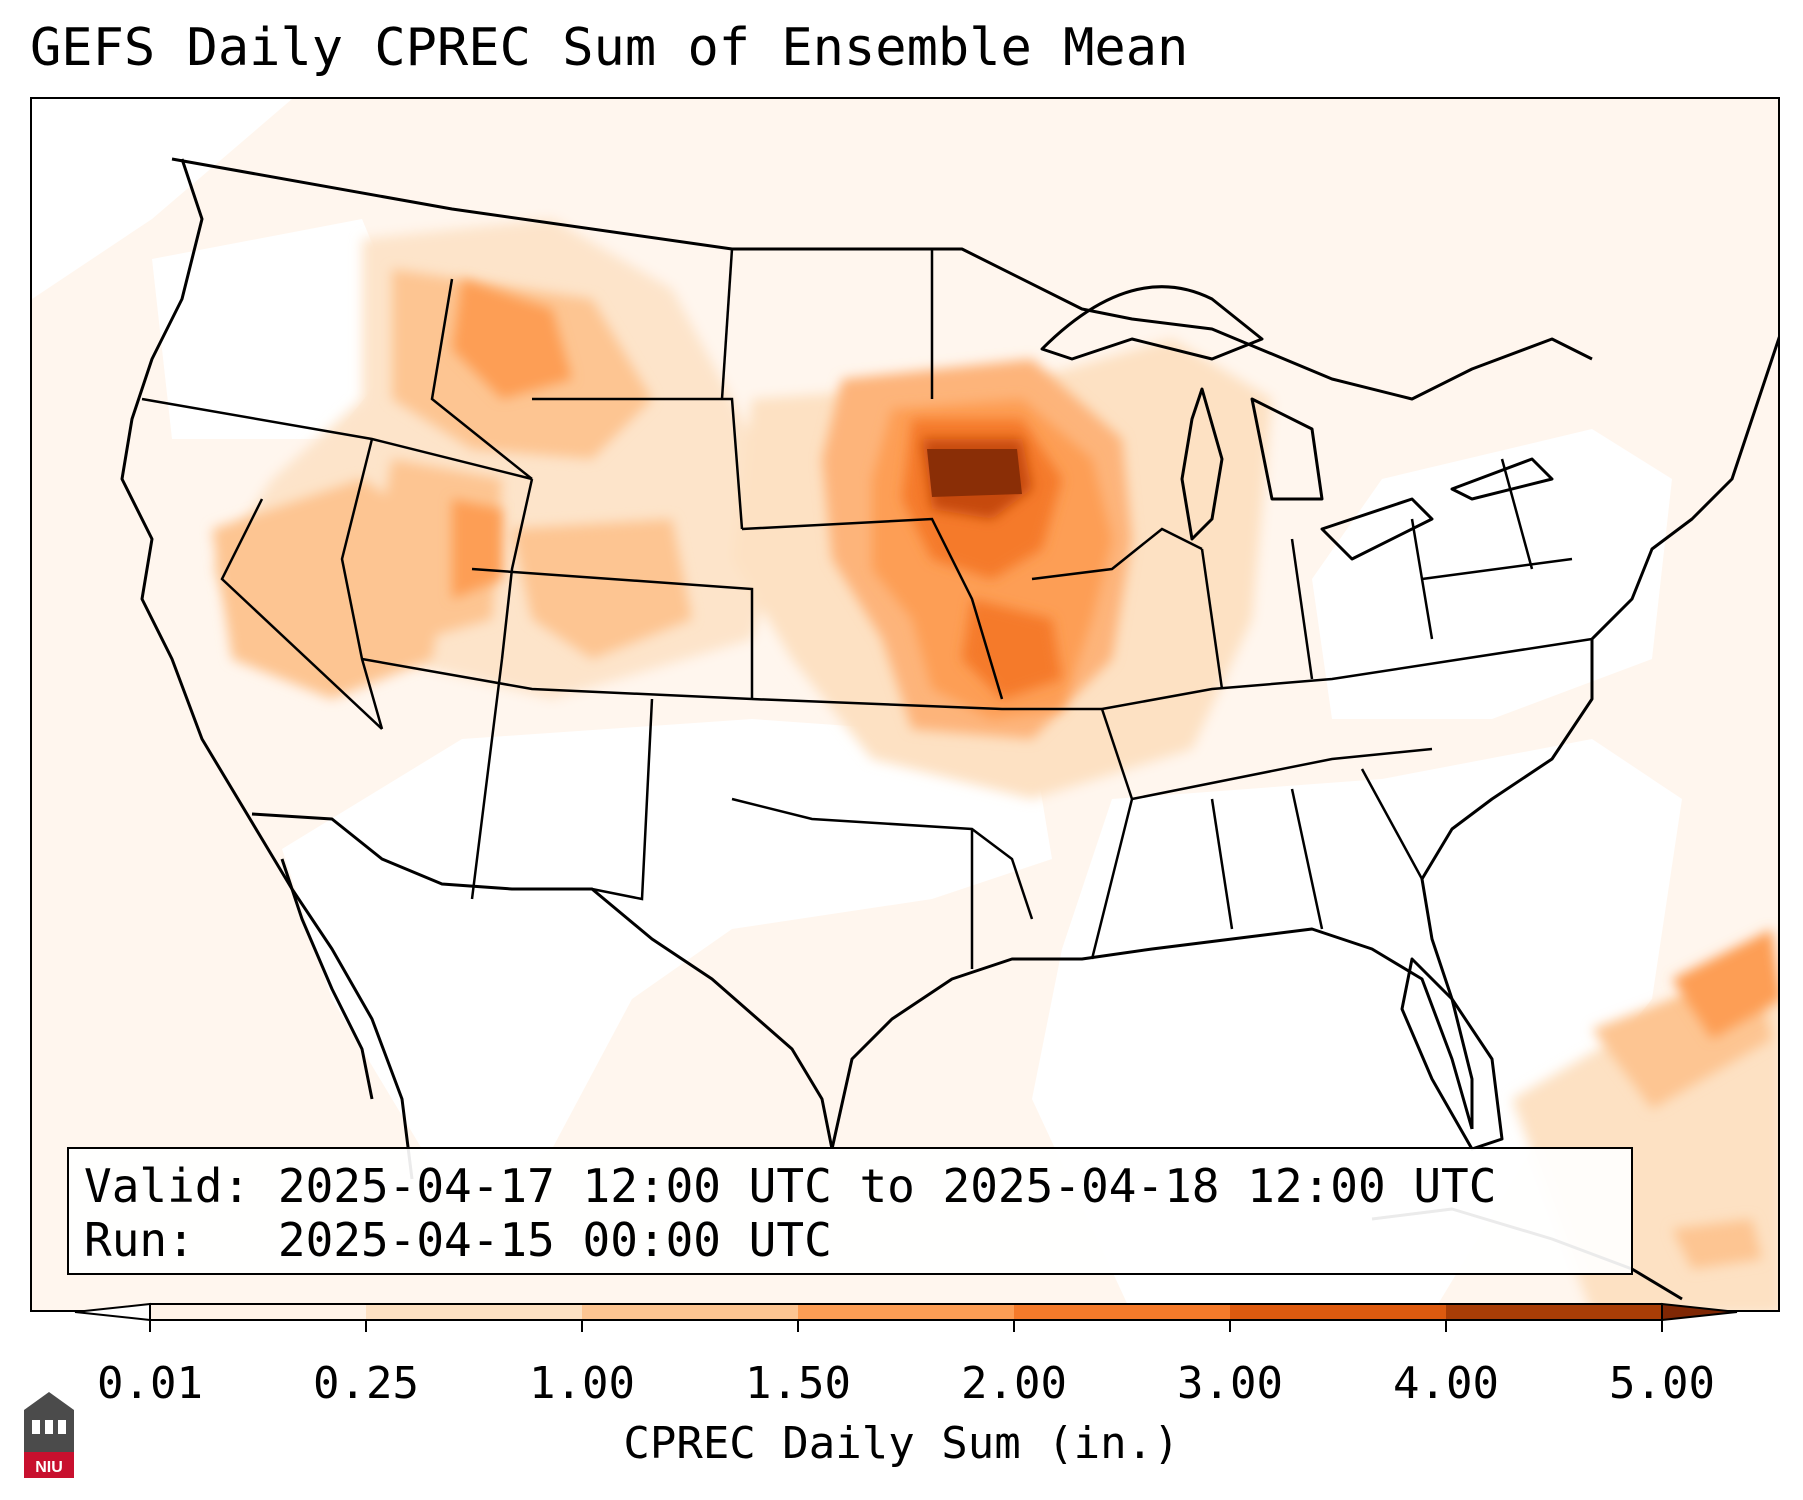 The image size is (1803, 1500). What do you see at coordinates (1662, 1383) in the screenshot?
I see `colorbar-tick-label: 5.00` at bounding box center [1662, 1383].